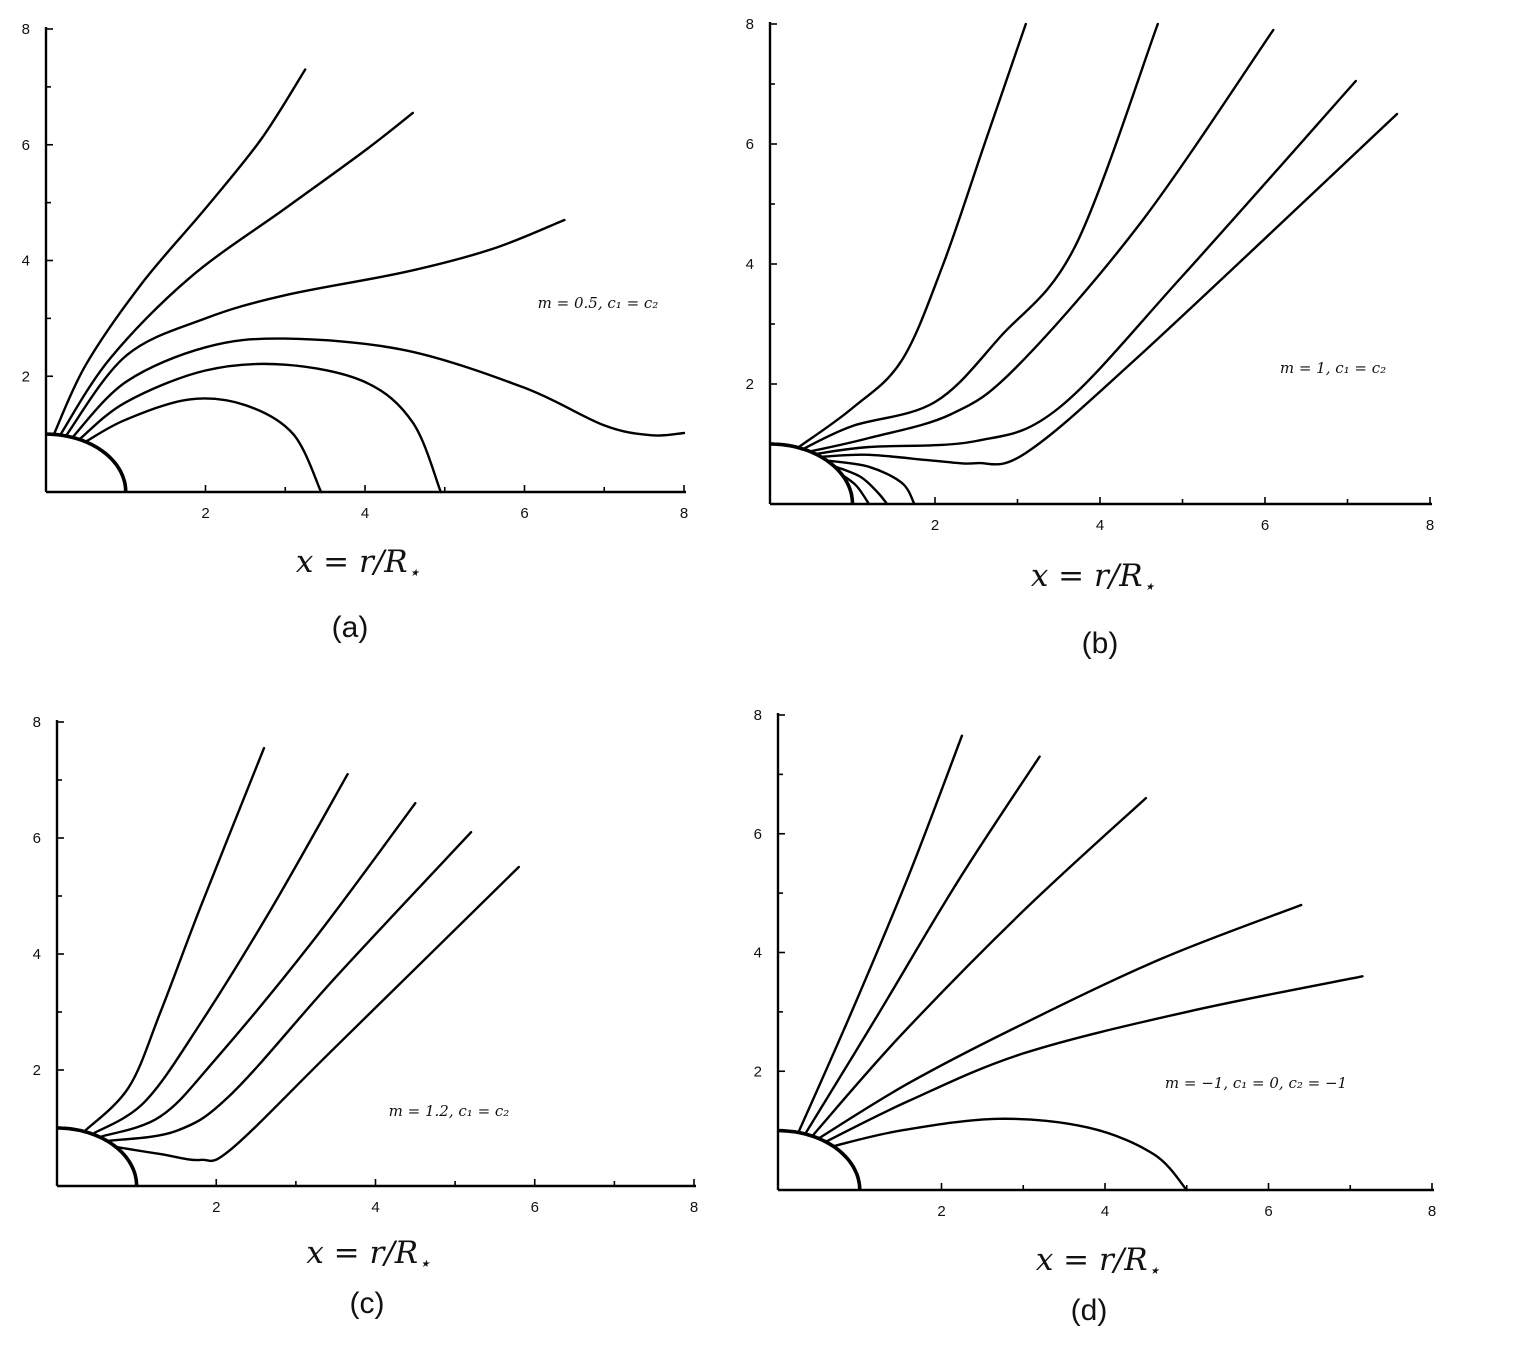 Image resolution: width=1513 pixels, height=1352 pixels. Describe the element at coordinates (449, 1111) in the screenshot. I see `parameter-annotation: m = 1.2, c₁ = c₂` at that location.